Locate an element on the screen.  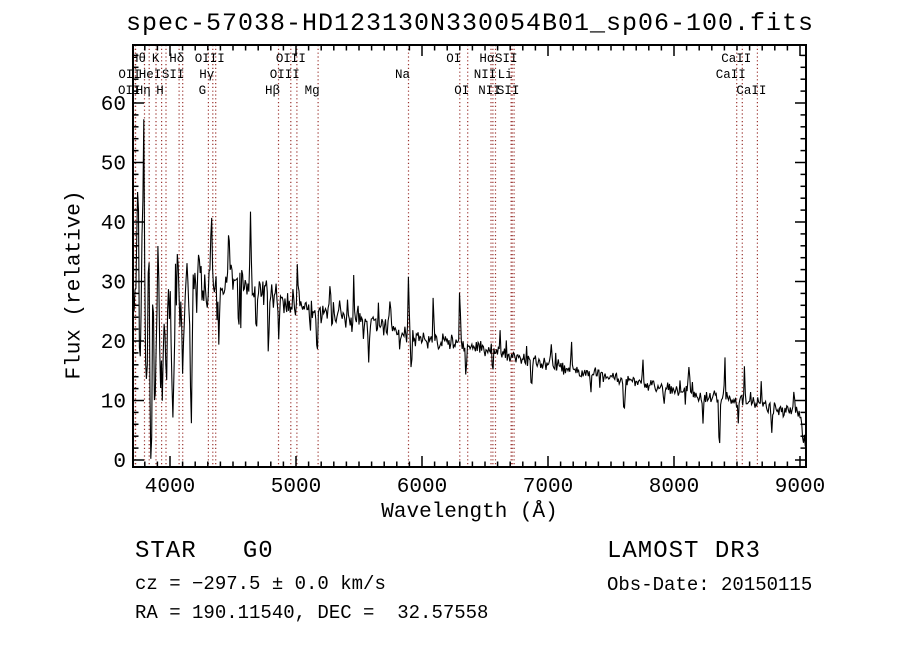
coordinates-text: RA = 190.11540, DEC = 32.57558 is located at coordinates (312, 613).